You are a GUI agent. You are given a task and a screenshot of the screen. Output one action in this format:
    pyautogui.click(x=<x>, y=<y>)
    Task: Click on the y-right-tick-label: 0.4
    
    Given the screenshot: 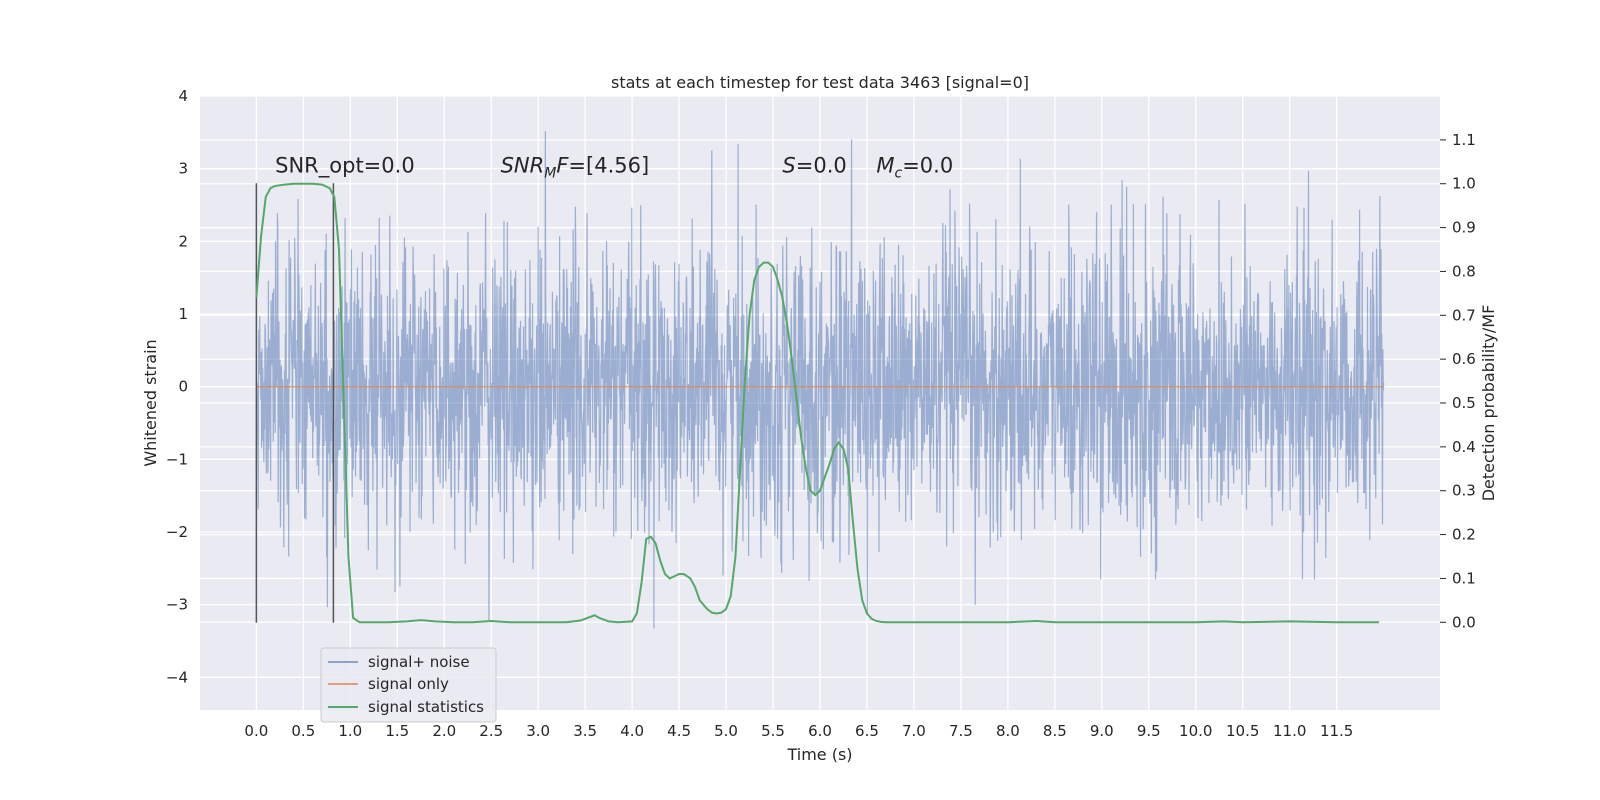 What is the action you would take?
    pyautogui.click(x=1464, y=447)
    